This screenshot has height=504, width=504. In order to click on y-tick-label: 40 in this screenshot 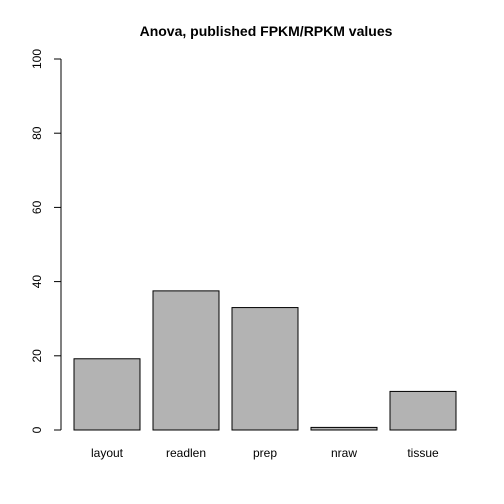, I will do `click(37, 282)`.